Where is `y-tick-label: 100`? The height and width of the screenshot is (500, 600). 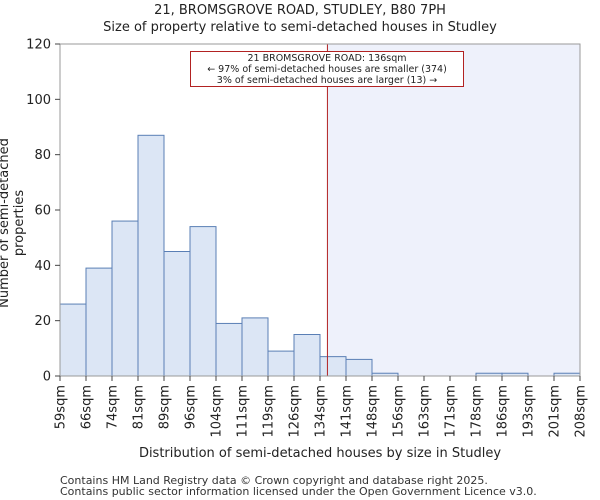 y-tick-label: 100 is located at coordinates (38, 100).